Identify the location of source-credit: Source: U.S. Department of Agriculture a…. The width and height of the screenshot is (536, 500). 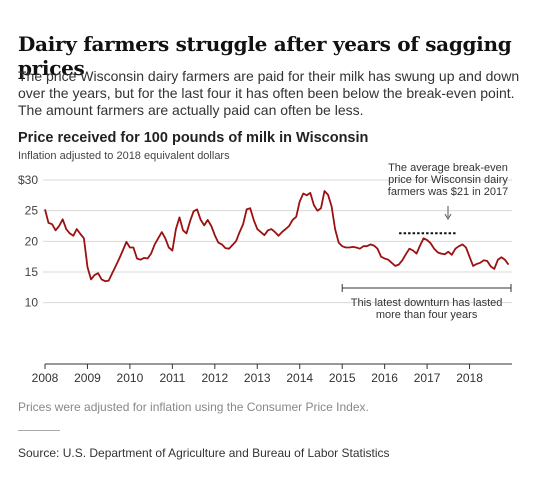
(204, 453).